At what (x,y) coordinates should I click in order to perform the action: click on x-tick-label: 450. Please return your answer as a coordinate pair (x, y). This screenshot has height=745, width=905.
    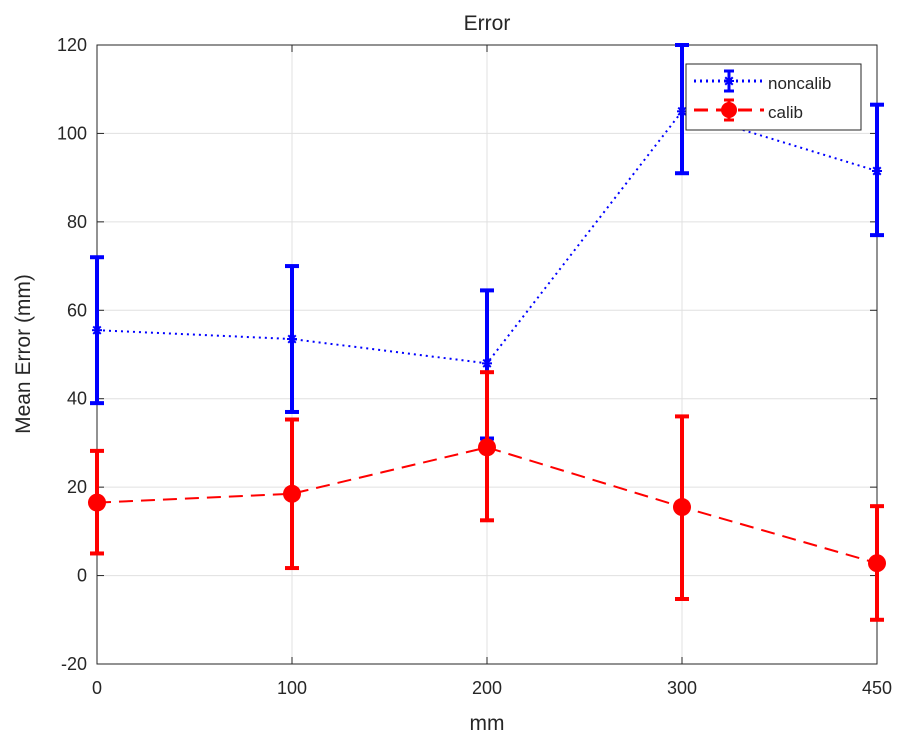
    Looking at the image, I should click on (877, 688).